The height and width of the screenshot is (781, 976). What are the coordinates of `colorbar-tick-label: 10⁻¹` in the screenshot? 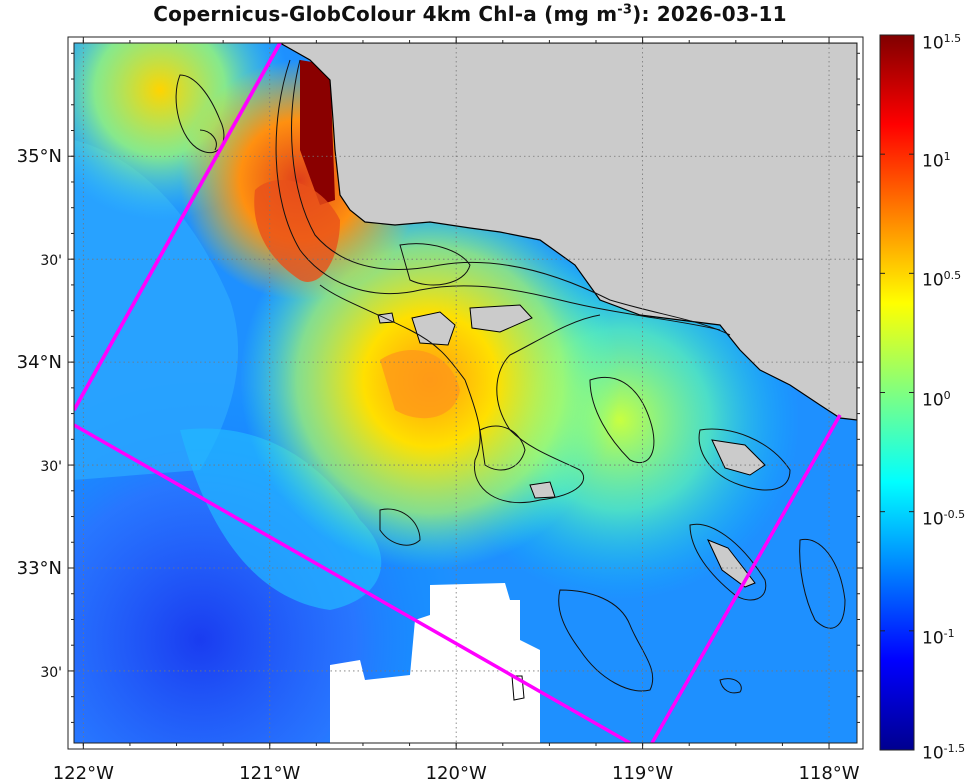 It's located at (938, 636).